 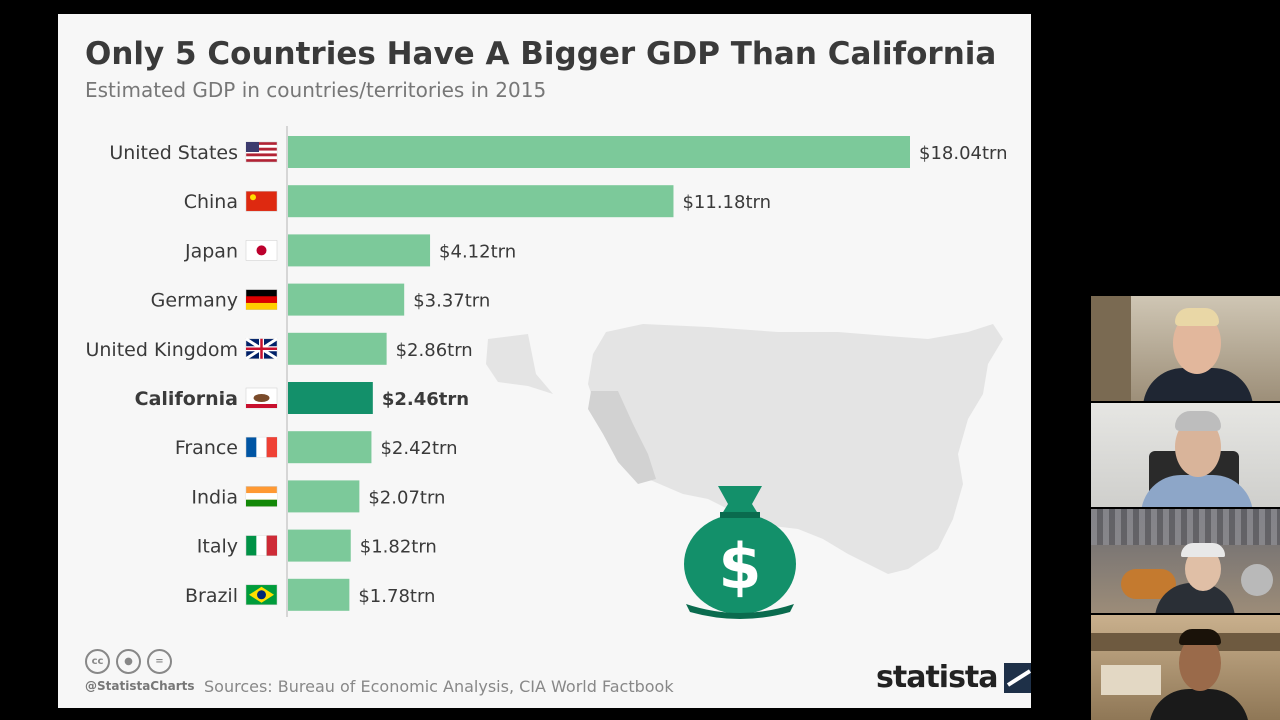 What do you see at coordinates (398, 547) in the screenshot?
I see `data-label: $1.82trn` at bounding box center [398, 547].